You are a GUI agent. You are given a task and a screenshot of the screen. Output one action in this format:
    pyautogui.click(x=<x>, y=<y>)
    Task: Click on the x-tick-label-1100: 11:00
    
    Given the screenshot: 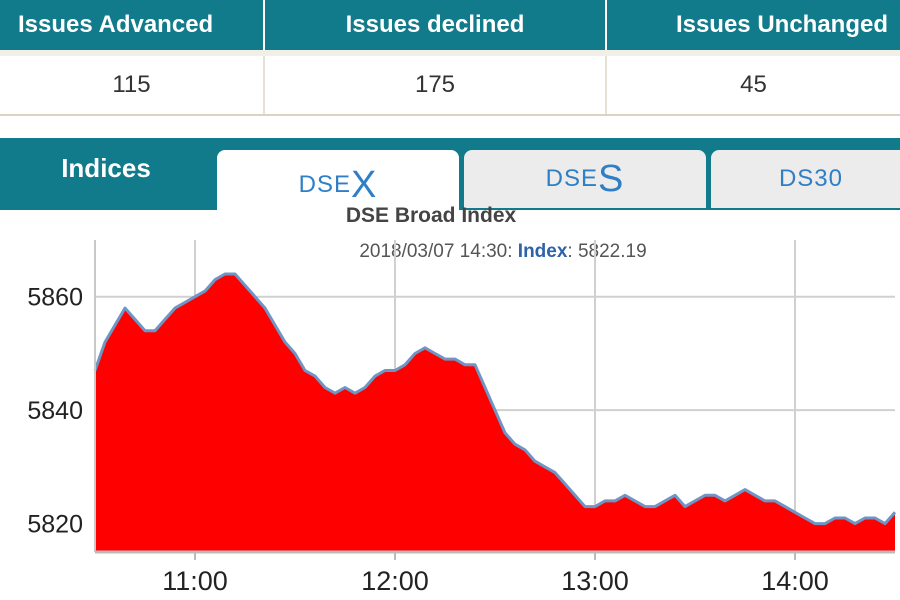 What is the action you would take?
    pyautogui.click(x=195, y=581)
    